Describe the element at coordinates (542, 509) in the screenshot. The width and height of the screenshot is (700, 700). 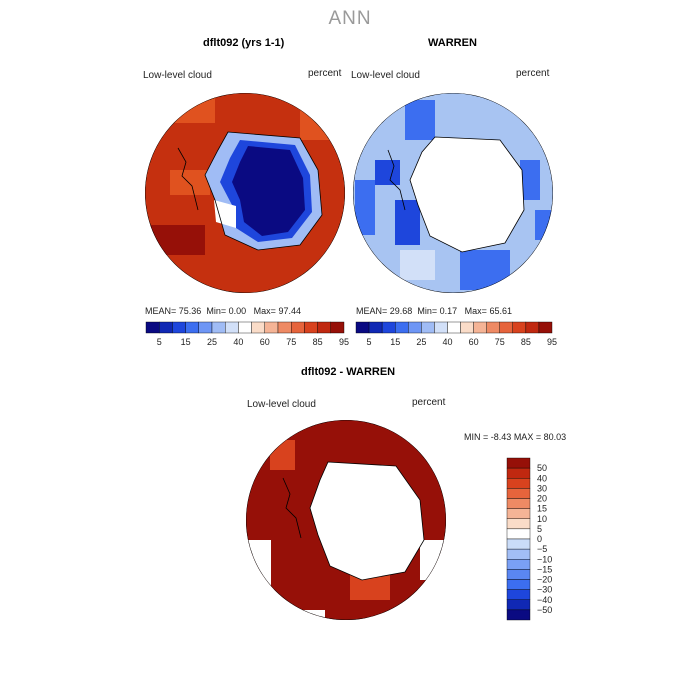
I see `colorbar3-tick-label: 15` at that location.